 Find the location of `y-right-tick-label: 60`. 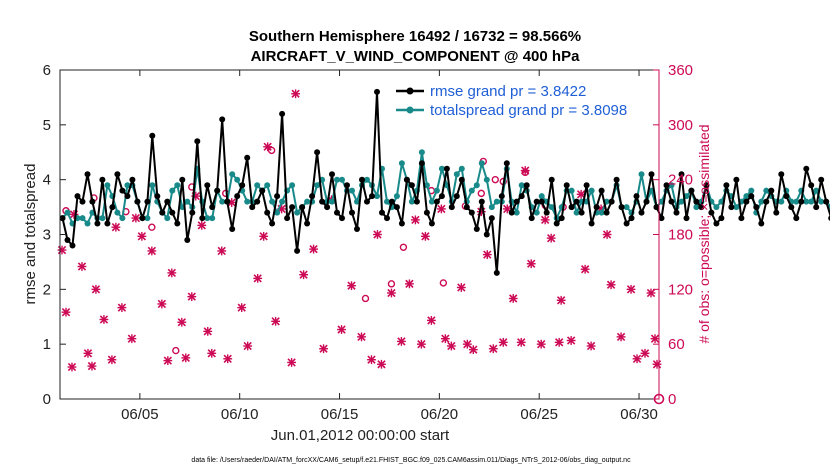

y-right-tick-label: 60 is located at coordinates (676, 344).